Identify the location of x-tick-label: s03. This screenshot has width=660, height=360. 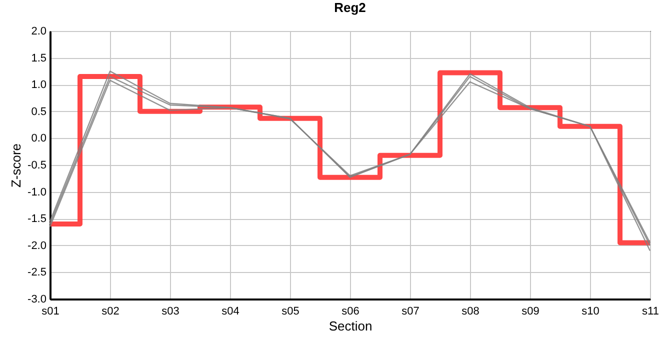
(171, 312).